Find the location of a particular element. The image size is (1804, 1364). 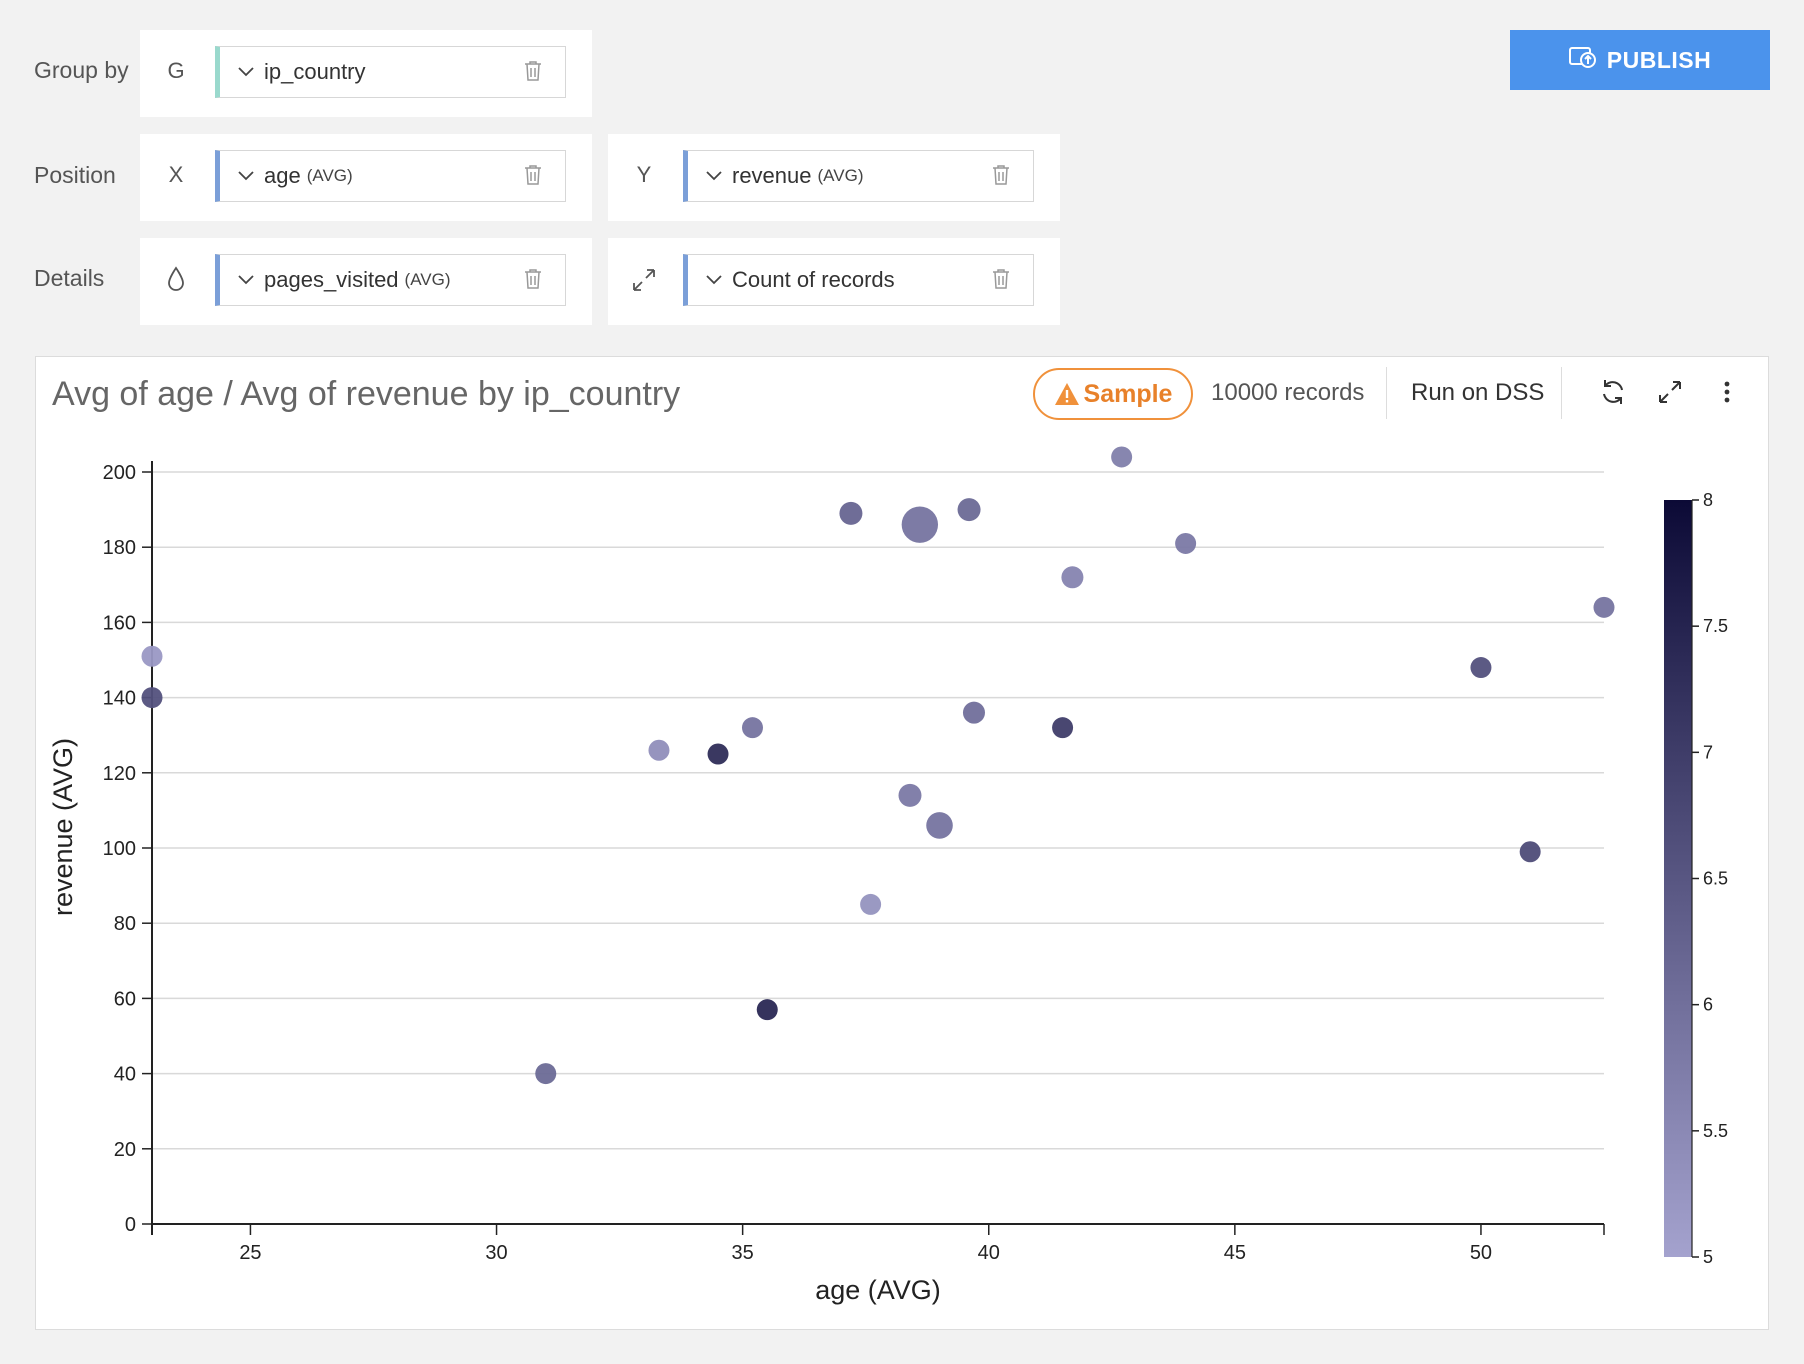

sample-label: Sample is located at coordinates (1128, 393).